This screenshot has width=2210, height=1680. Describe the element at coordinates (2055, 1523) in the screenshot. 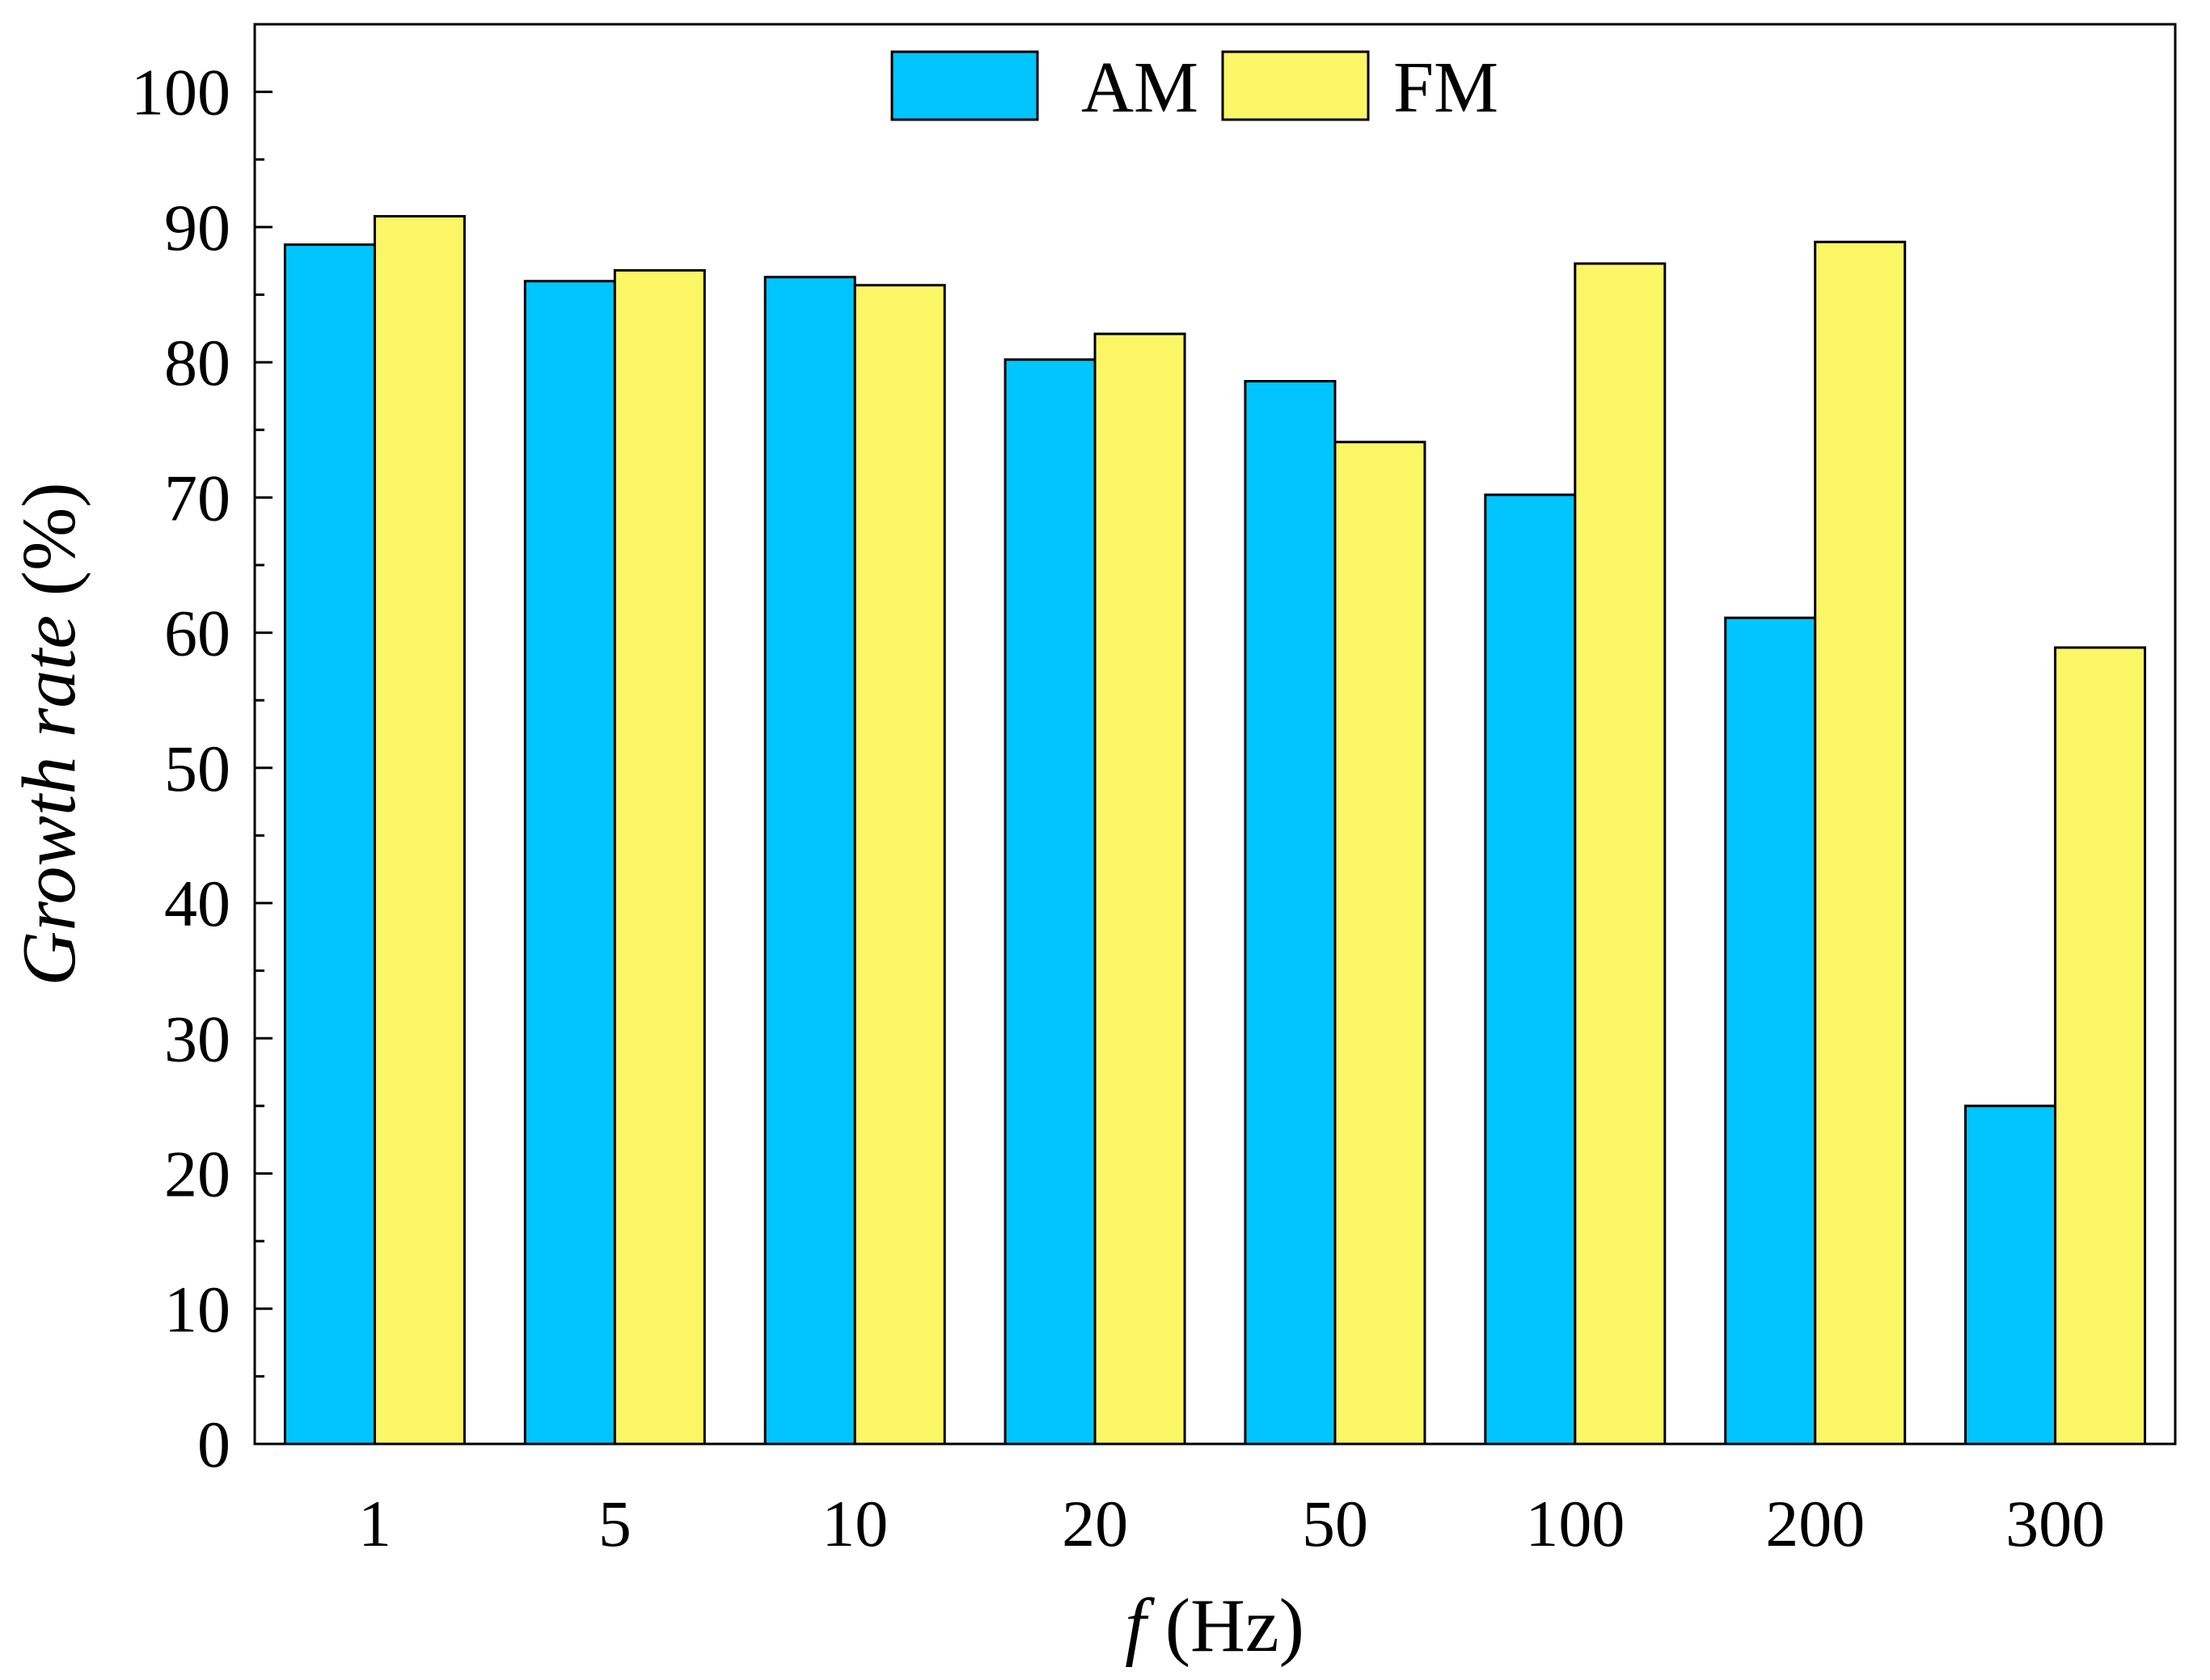

I see `x-tick-label: 300` at that location.